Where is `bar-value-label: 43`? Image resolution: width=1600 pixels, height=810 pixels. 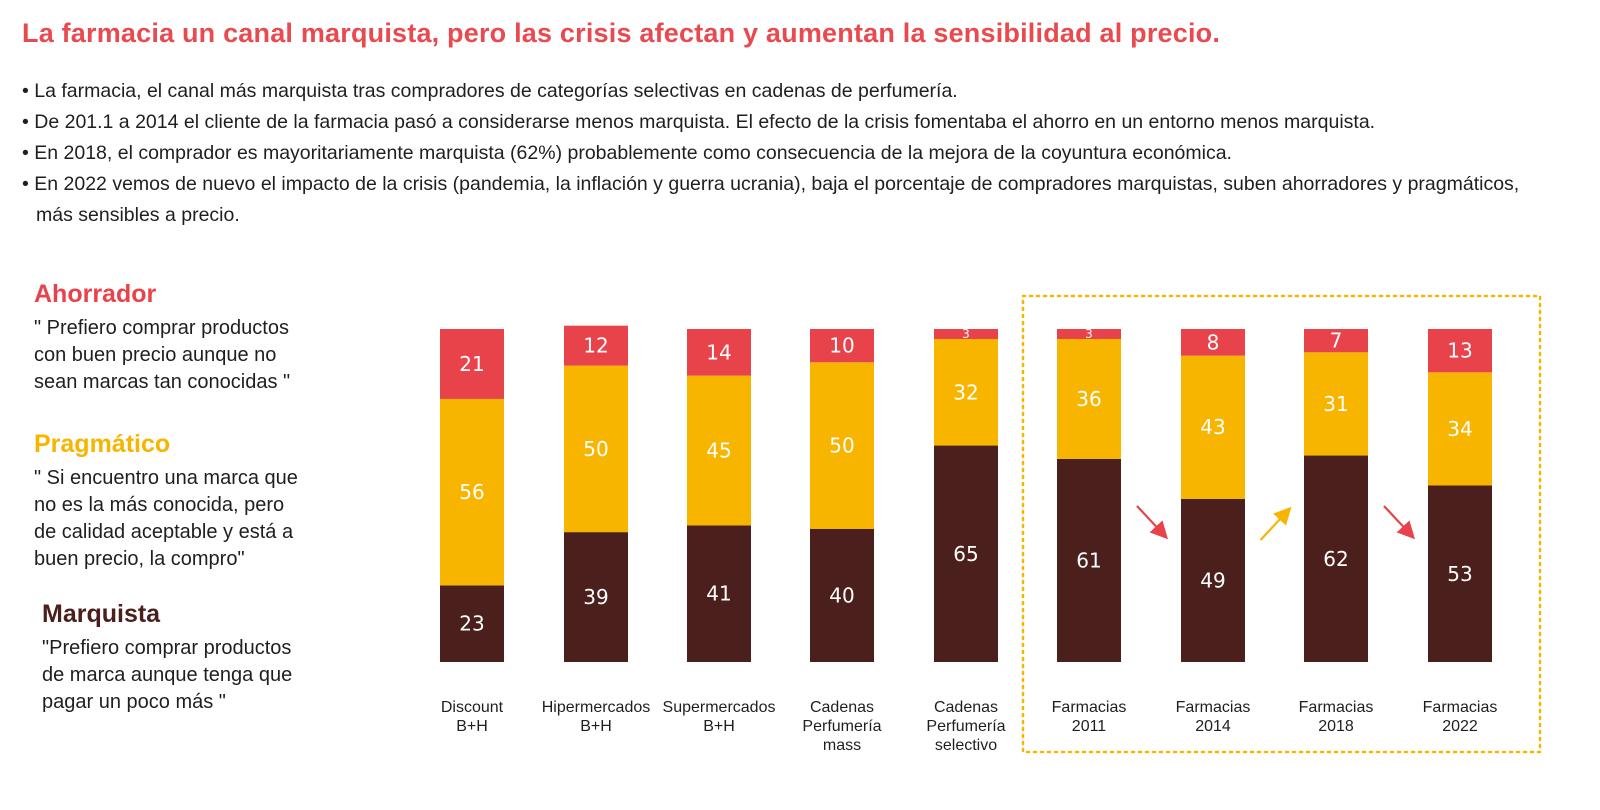
bar-value-label: 43 is located at coordinates (1212, 427).